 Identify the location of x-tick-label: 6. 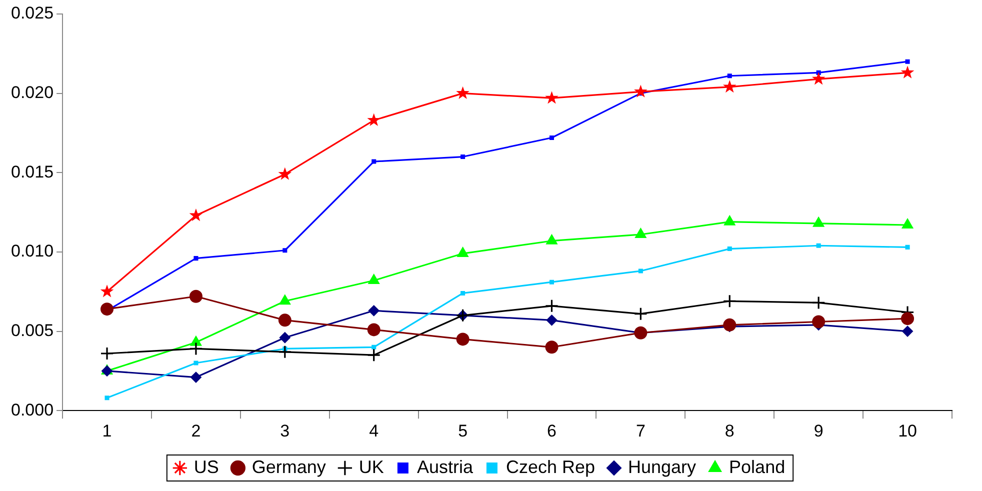
(551, 430).